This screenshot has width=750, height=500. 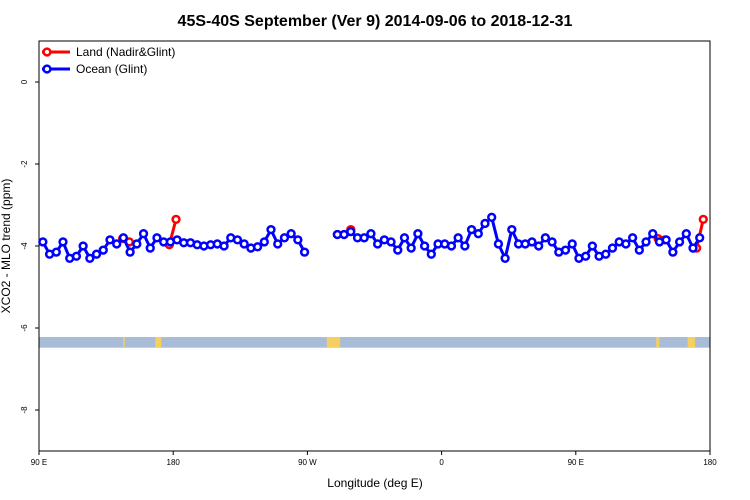 What do you see at coordinates (441, 462) in the screenshot?
I see `x-tick-label-3: 0` at bounding box center [441, 462].